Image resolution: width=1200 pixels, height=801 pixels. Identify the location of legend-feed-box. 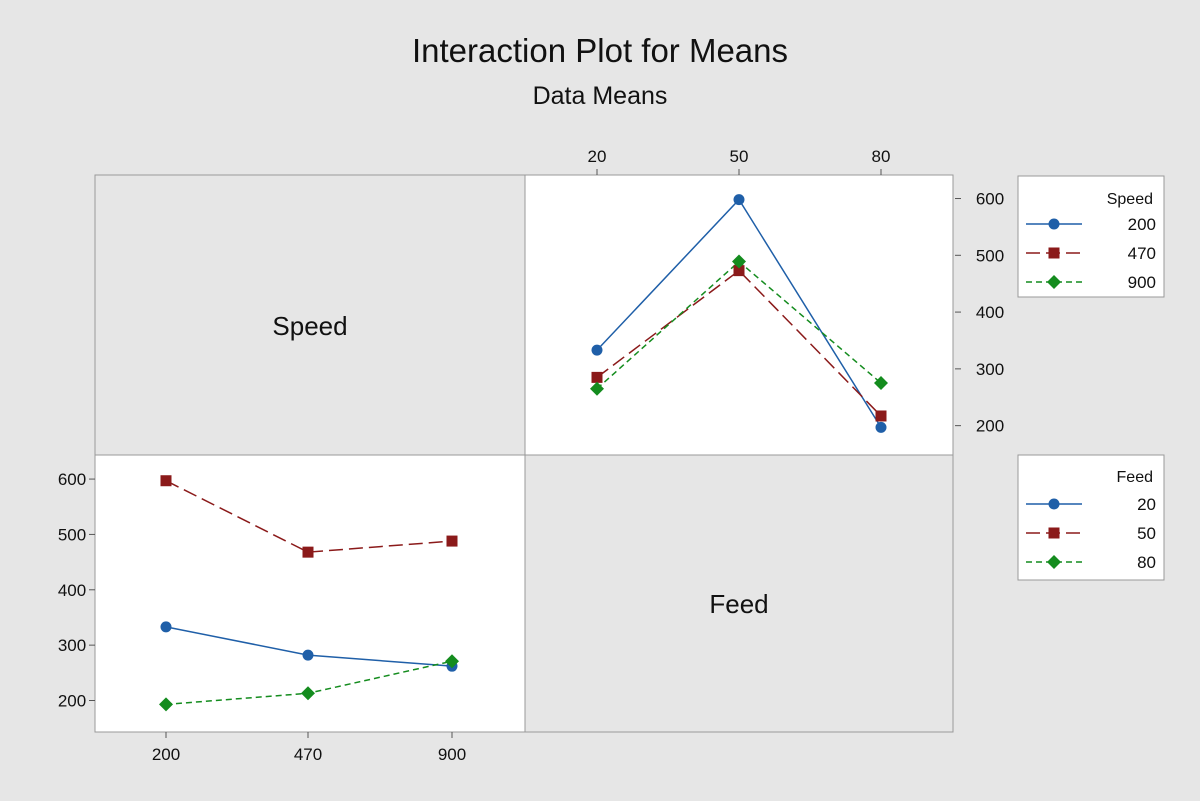
(1091, 517).